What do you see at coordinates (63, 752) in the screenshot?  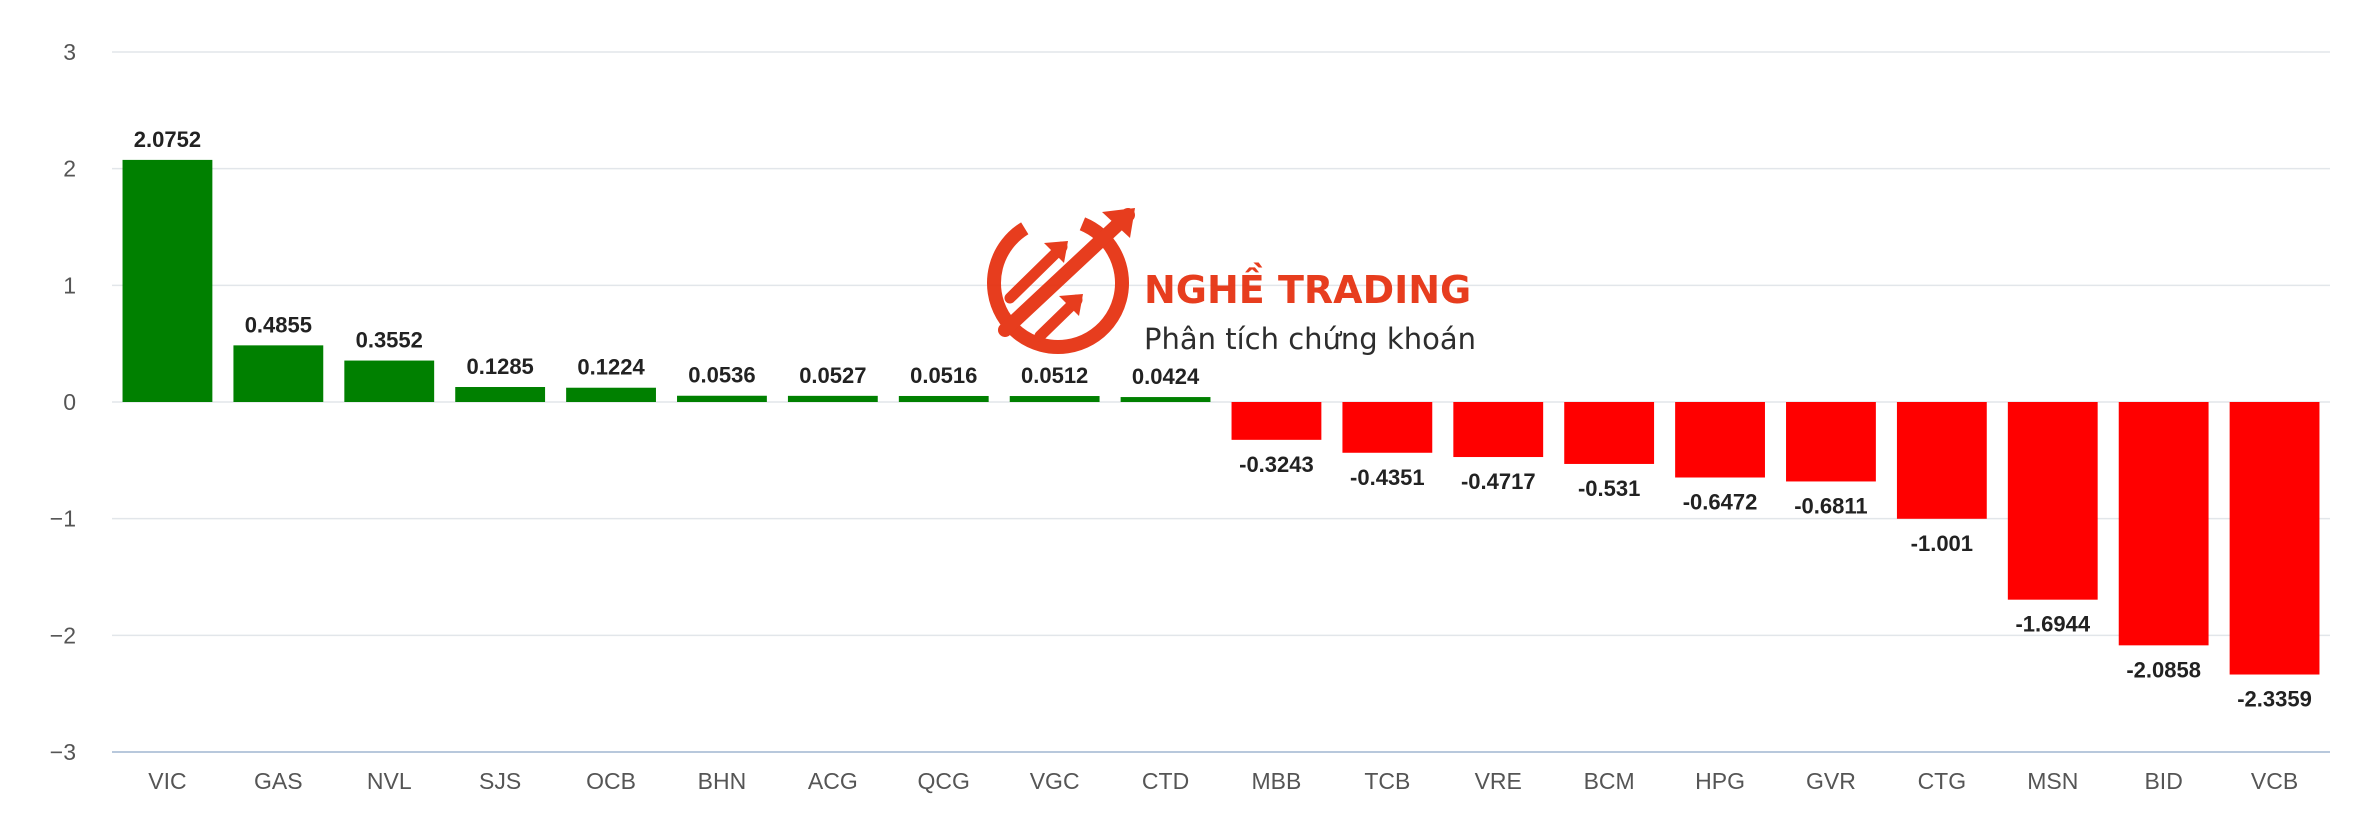 I see `y-tick-label: −3` at bounding box center [63, 752].